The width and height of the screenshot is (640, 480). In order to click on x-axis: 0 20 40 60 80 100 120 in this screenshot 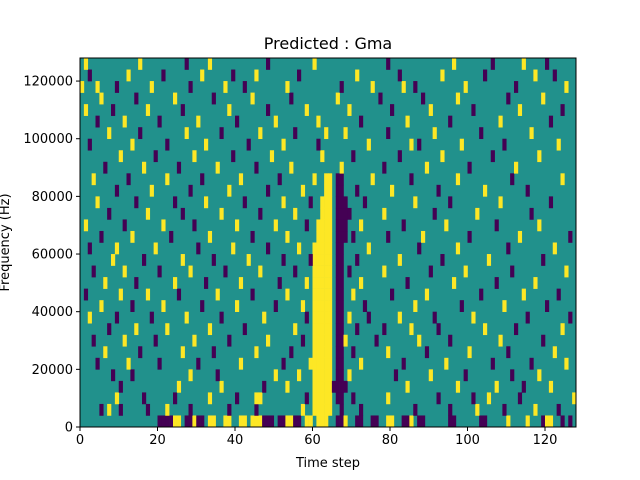, I will do `click(316, 437)`.